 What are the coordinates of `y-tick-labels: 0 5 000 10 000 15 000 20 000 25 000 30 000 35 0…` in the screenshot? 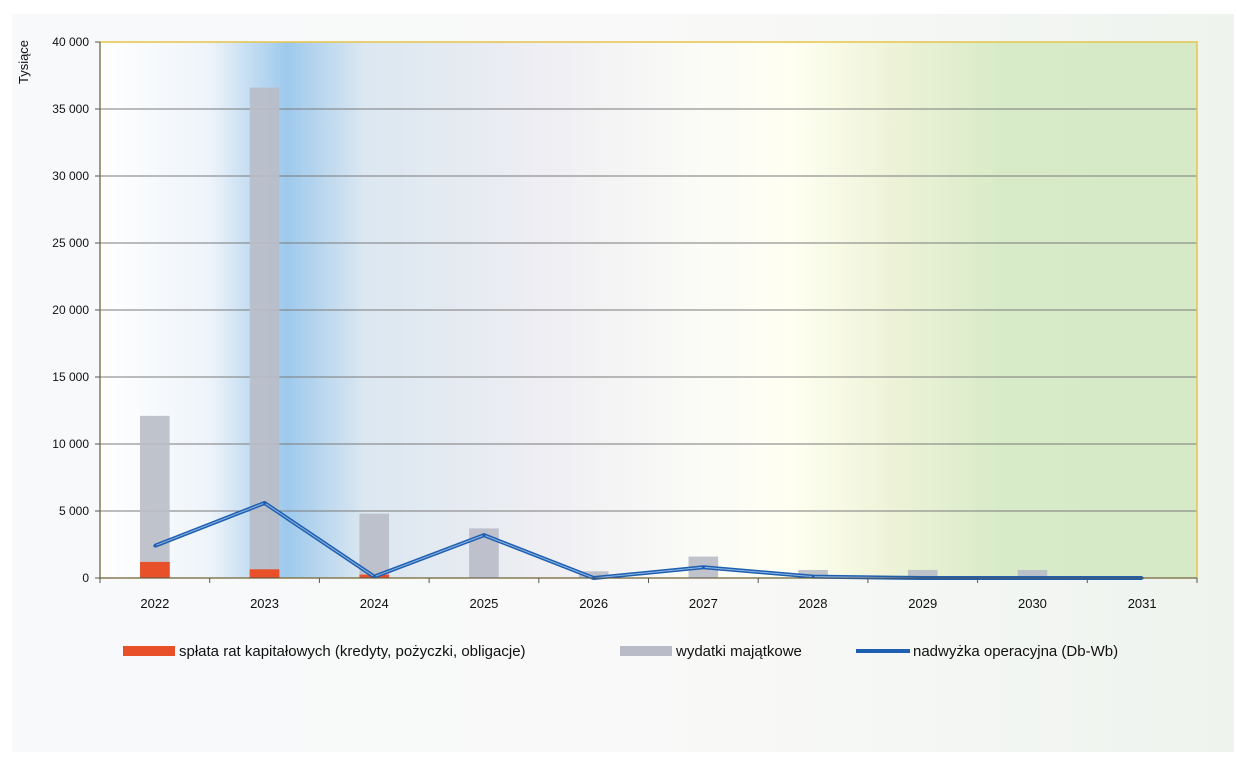 It's located at (76, 310).